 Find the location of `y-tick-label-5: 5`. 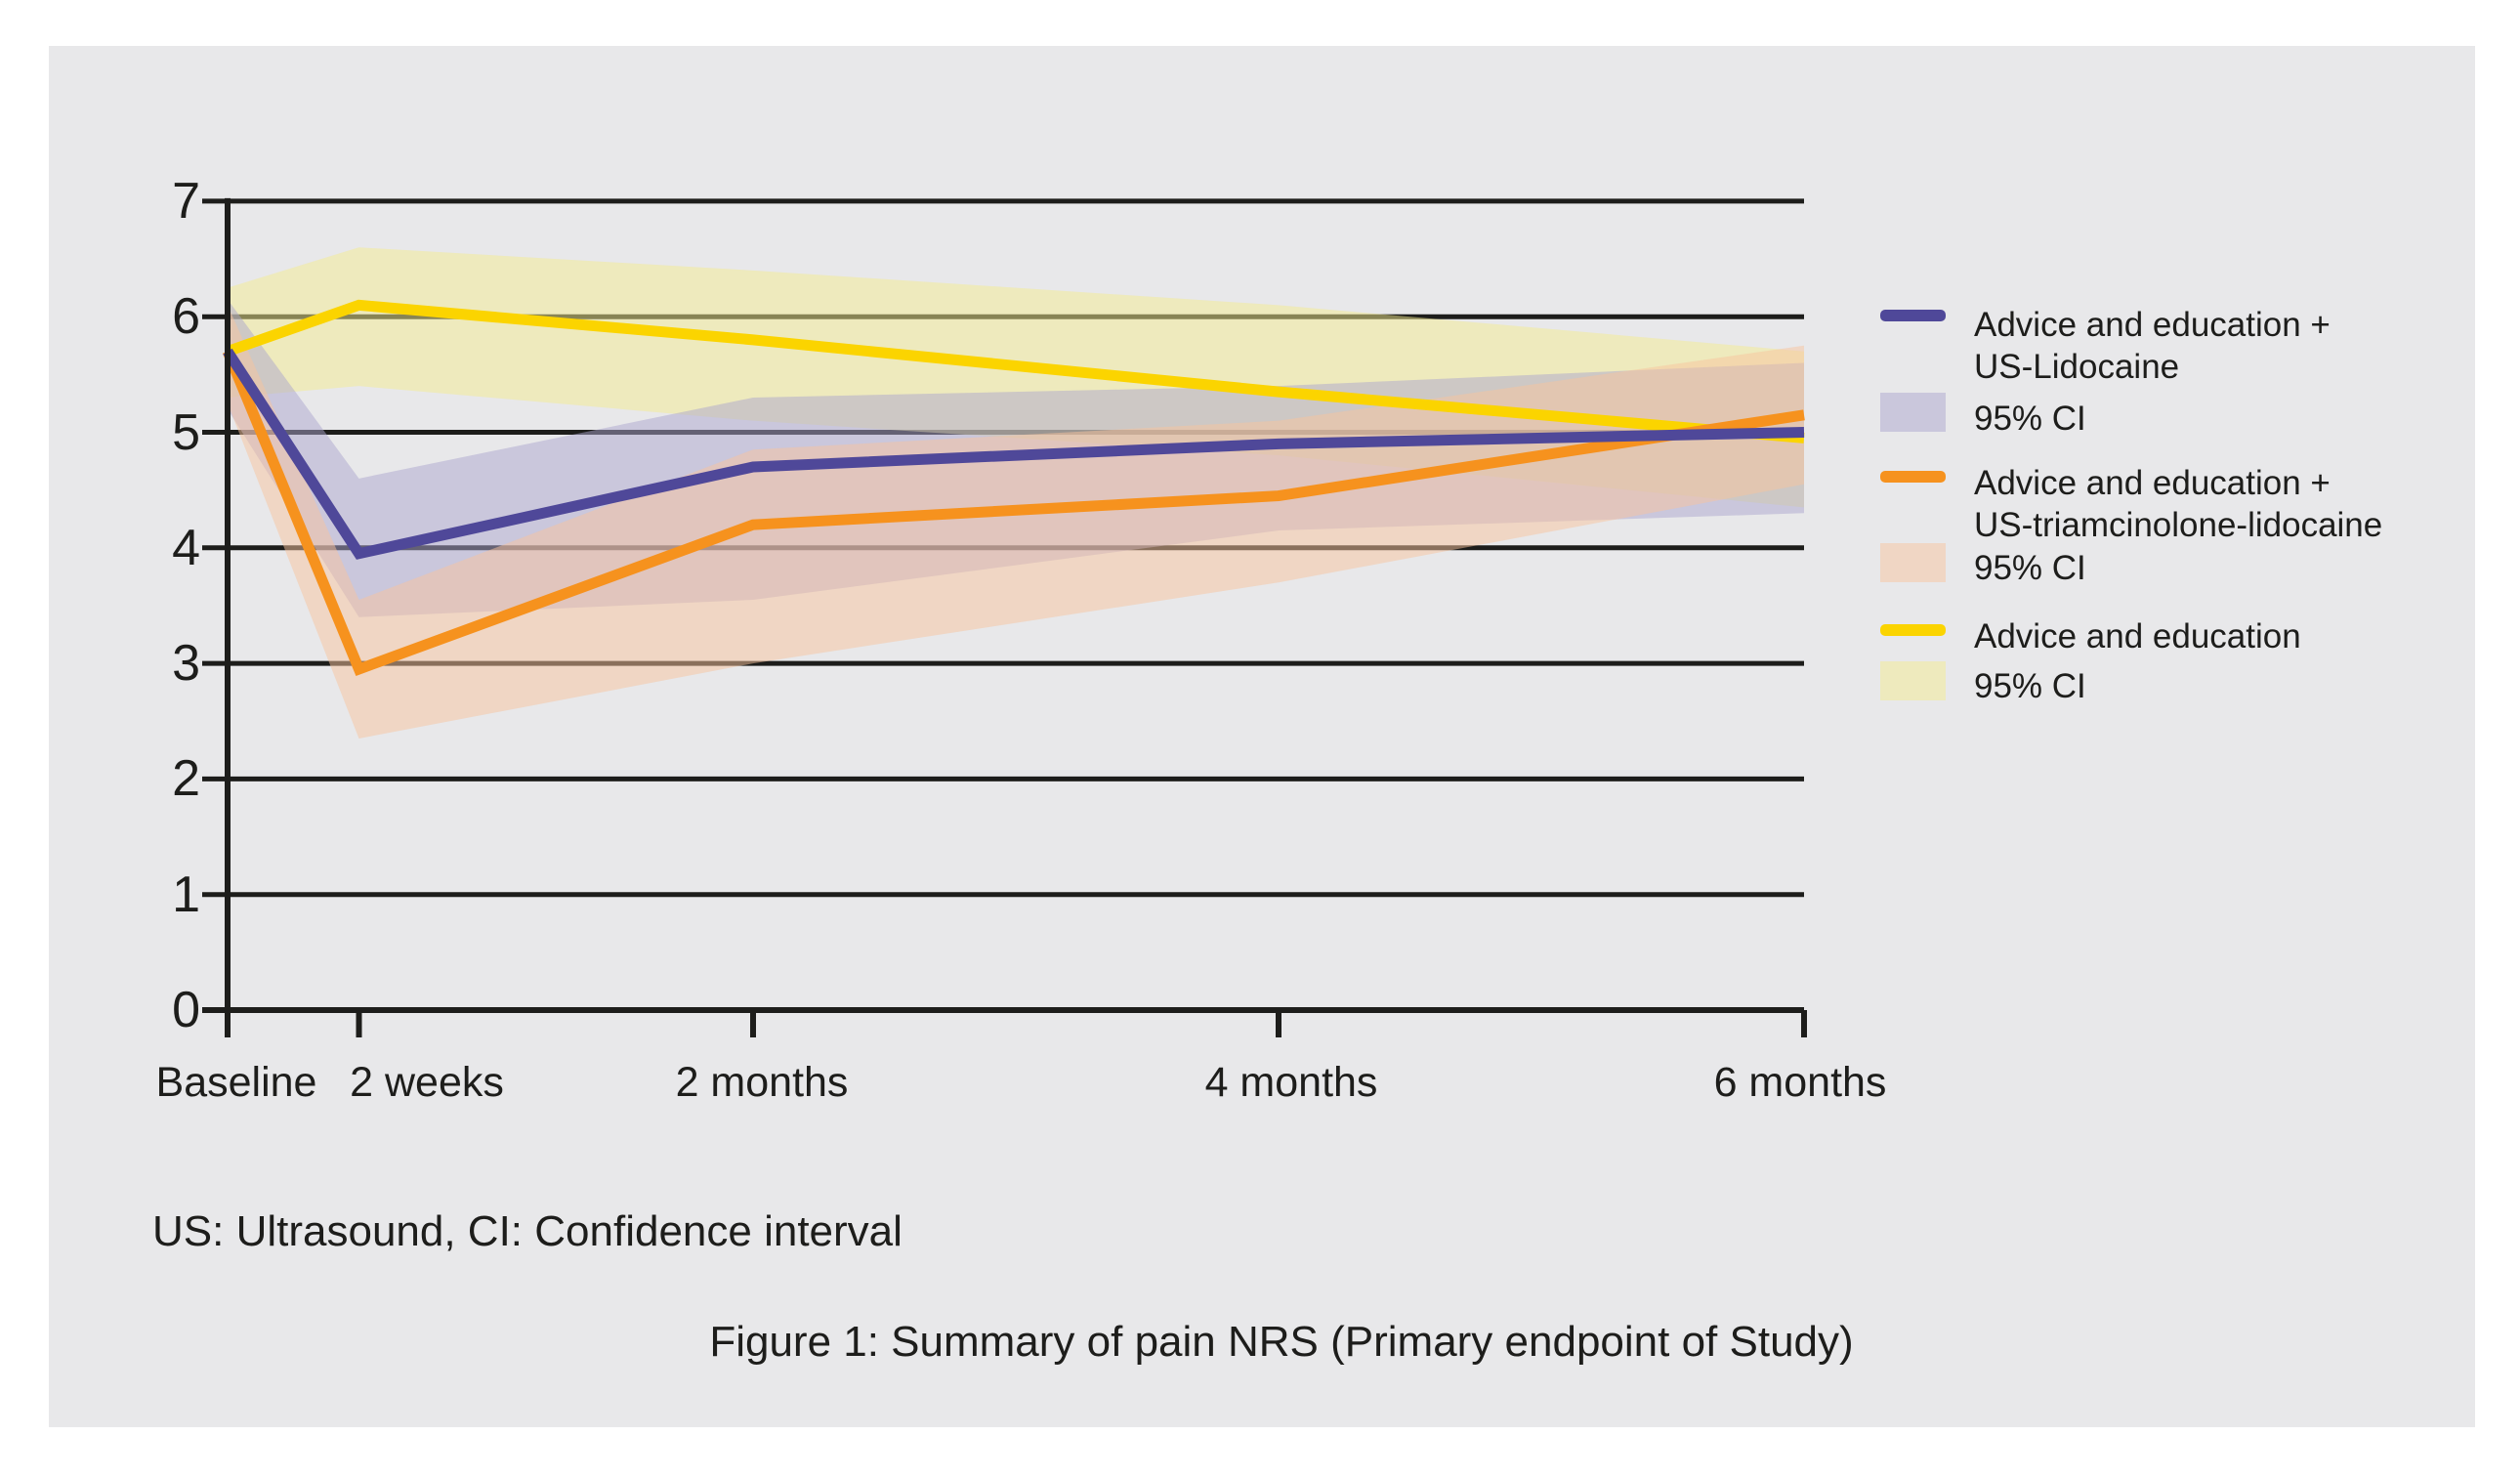

y-tick-label-5: 5 is located at coordinates (186, 432).